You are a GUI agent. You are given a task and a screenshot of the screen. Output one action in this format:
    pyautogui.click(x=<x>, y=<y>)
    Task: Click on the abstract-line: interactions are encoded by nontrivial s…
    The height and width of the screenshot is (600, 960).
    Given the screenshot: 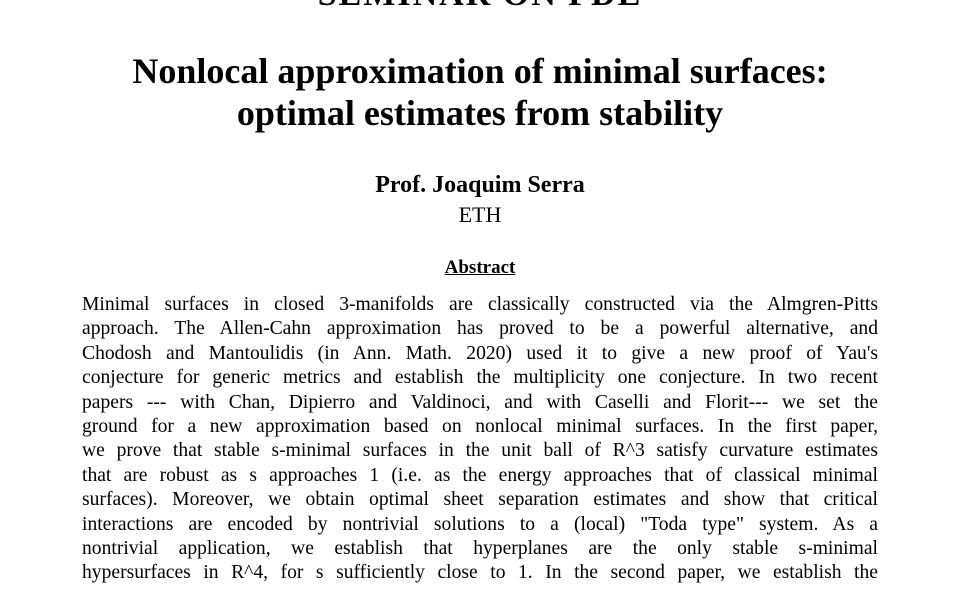 What is the action you would take?
    pyautogui.click(x=480, y=524)
    